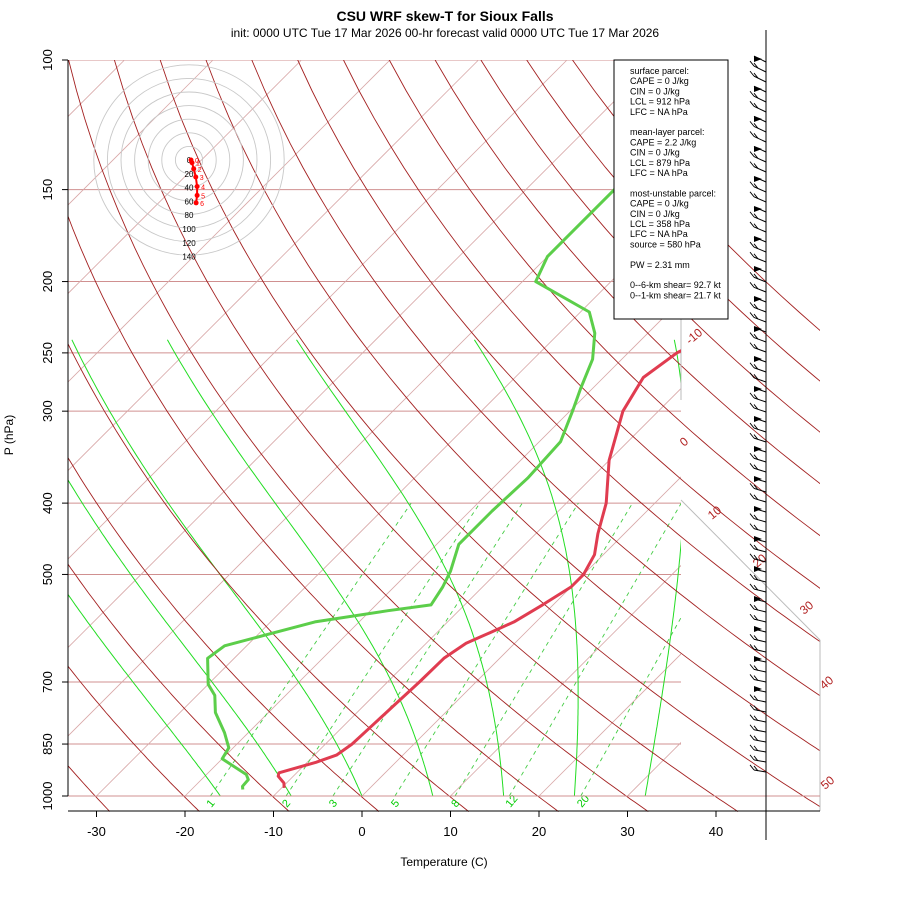  I want to click on x-axis-label: Temperature (C), so click(443, 862).